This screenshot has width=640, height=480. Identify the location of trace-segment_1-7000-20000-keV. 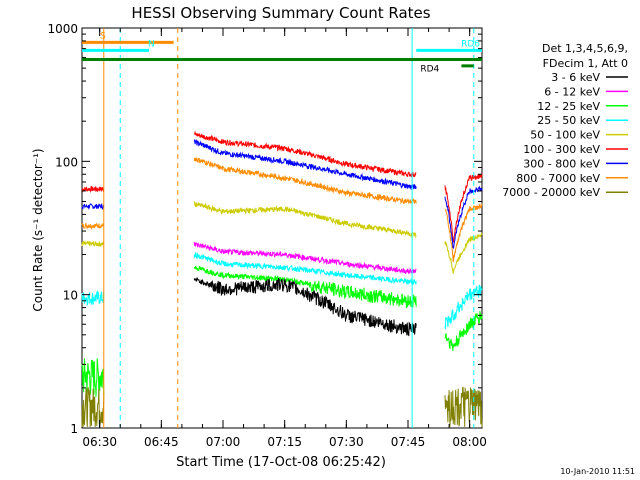
(93, 407).